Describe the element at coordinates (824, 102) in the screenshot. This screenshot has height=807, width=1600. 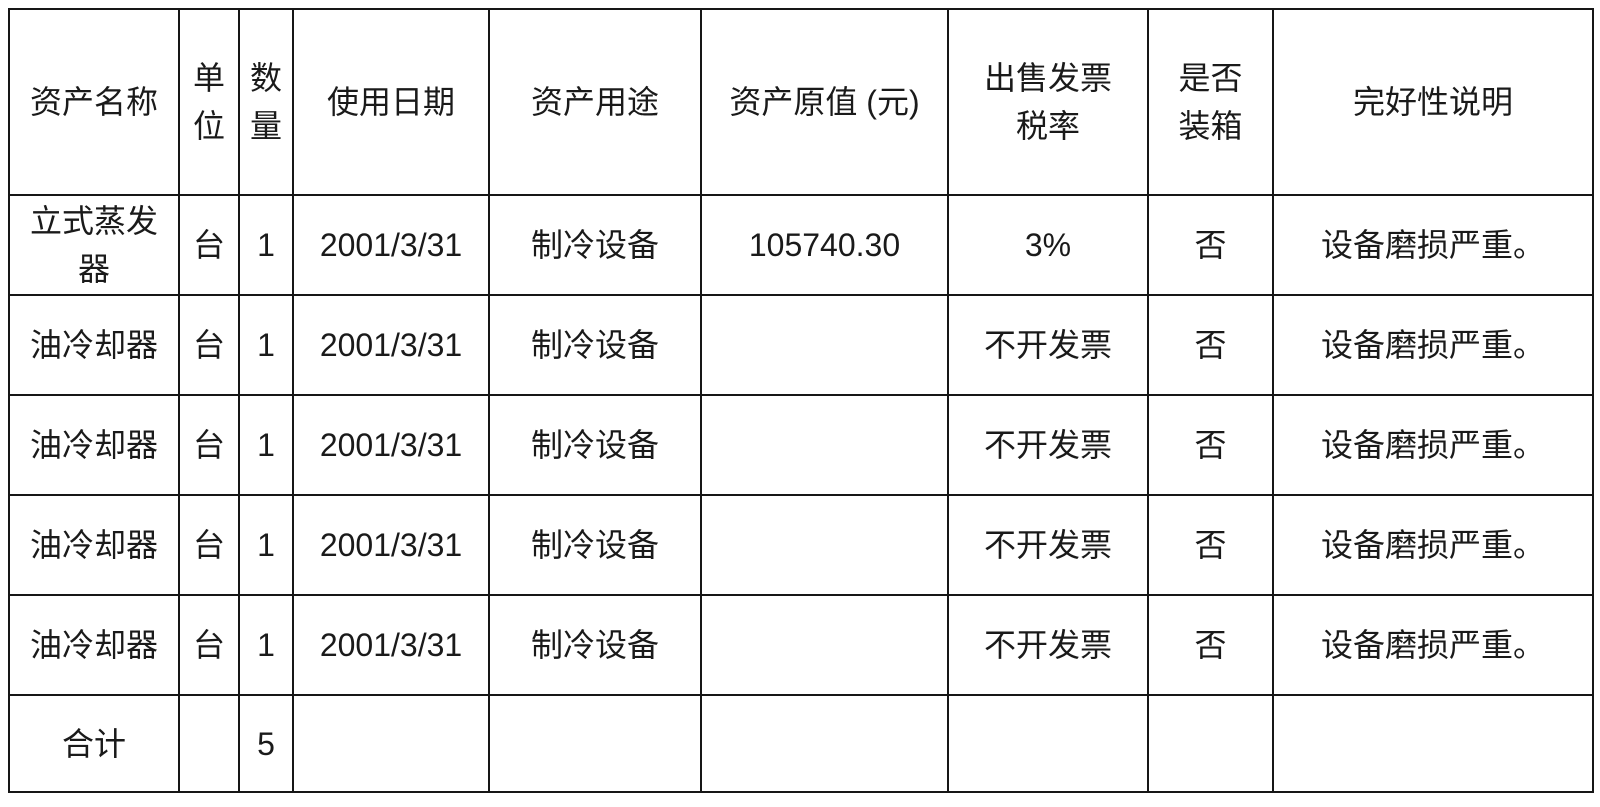
I see `col-header-value: 资产原值 (元)` at that location.